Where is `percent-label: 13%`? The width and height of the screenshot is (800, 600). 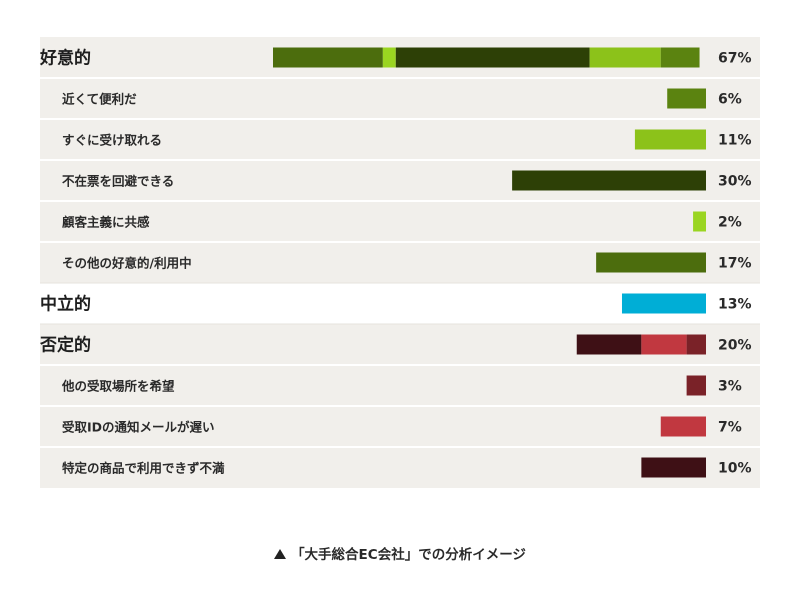
percent-label: 13% is located at coordinates (735, 305).